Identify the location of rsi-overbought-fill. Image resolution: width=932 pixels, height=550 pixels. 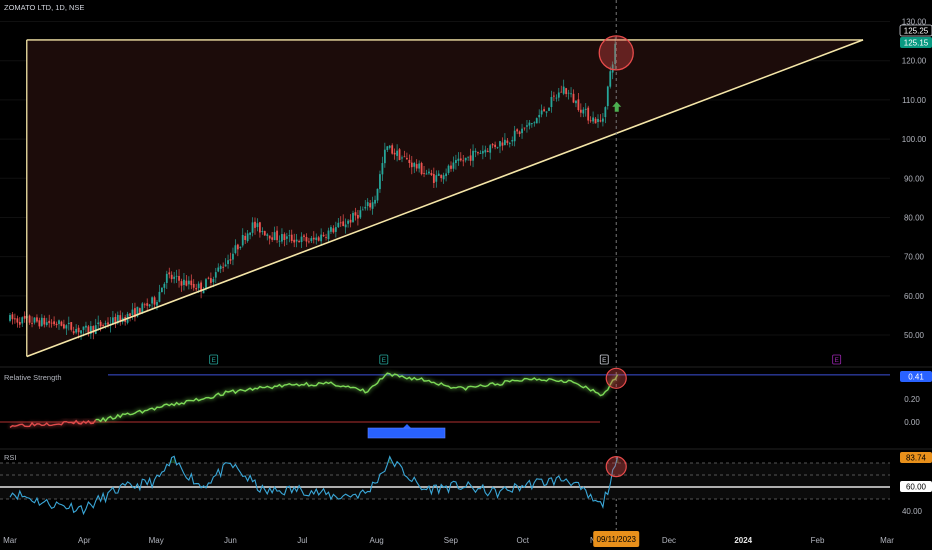
(394, 459).